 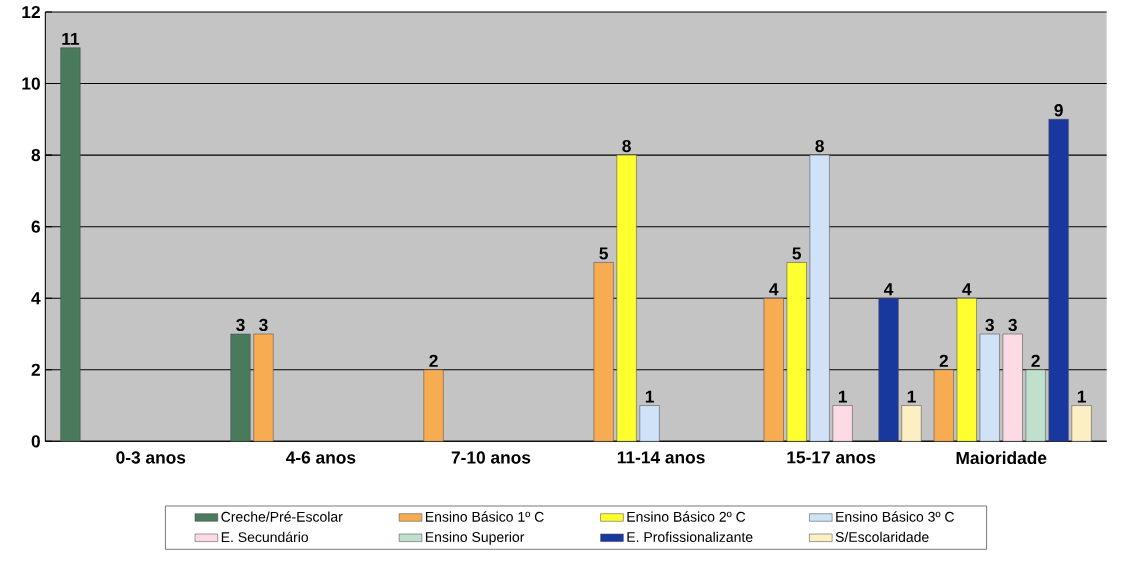 What do you see at coordinates (36, 155) in the screenshot?
I see `y-tick-label: 8` at bounding box center [36, 155].